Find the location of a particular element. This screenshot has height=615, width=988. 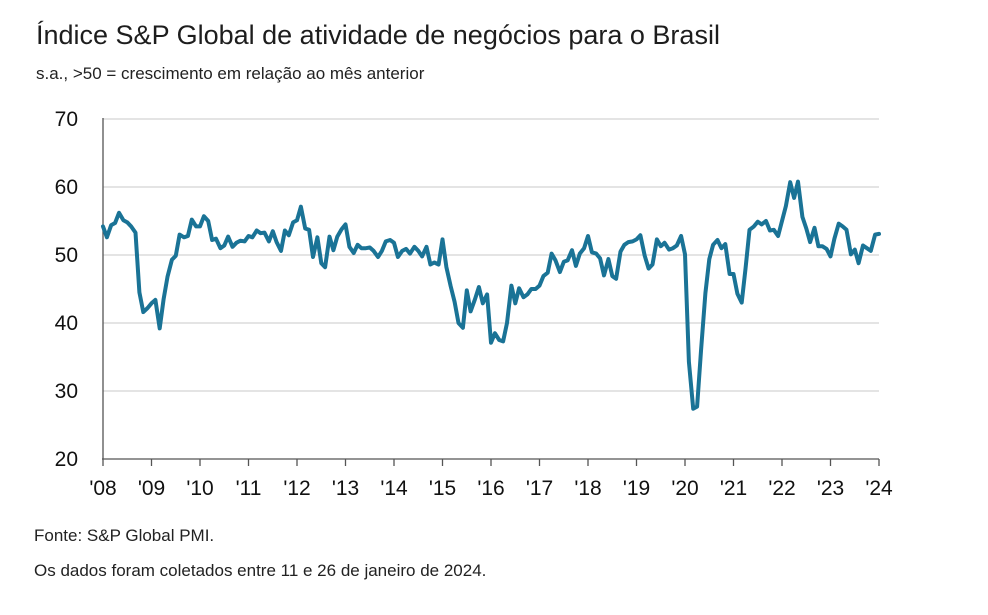

x-tick-label: '14 is located at coordinates (394, 488).